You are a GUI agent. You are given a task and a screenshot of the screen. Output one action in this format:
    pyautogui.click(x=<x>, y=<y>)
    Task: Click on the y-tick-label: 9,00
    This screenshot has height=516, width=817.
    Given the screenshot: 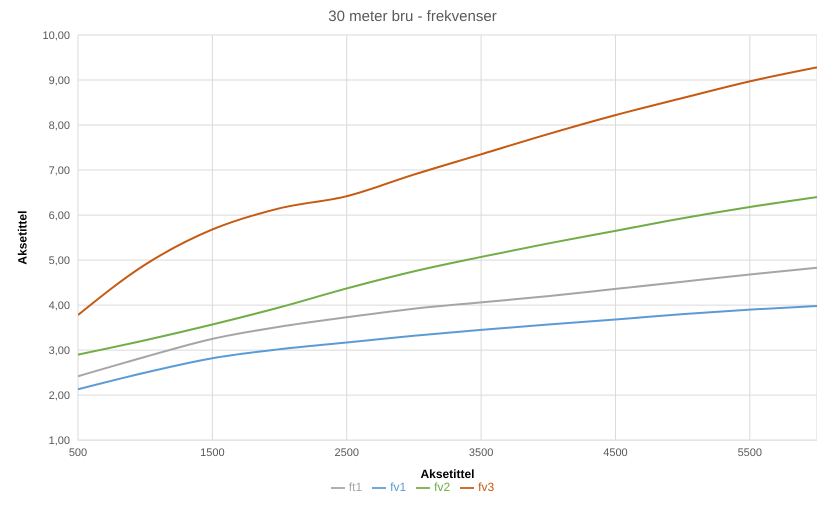 What is the action you would take?
    pyautogui.click(x=59, y=80)
    